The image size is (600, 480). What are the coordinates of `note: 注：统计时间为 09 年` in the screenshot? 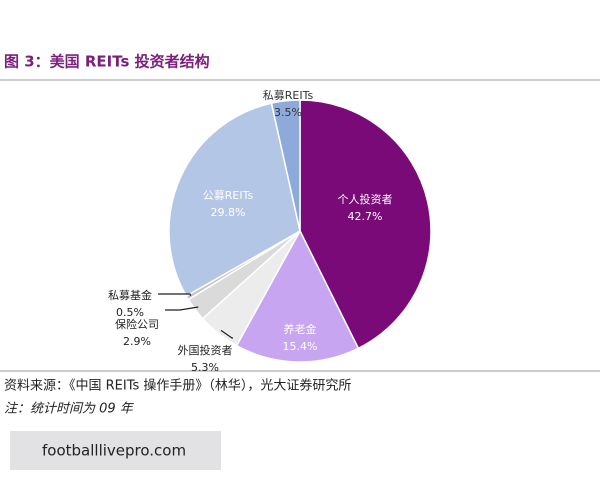 It's located at (69, 409).